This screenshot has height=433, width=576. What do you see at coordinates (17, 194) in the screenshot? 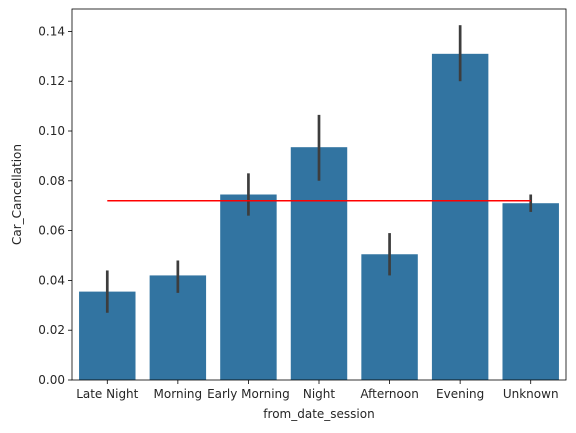
I see `y-axis-title: Car_Cancellation` at bounding box center [17, 194].